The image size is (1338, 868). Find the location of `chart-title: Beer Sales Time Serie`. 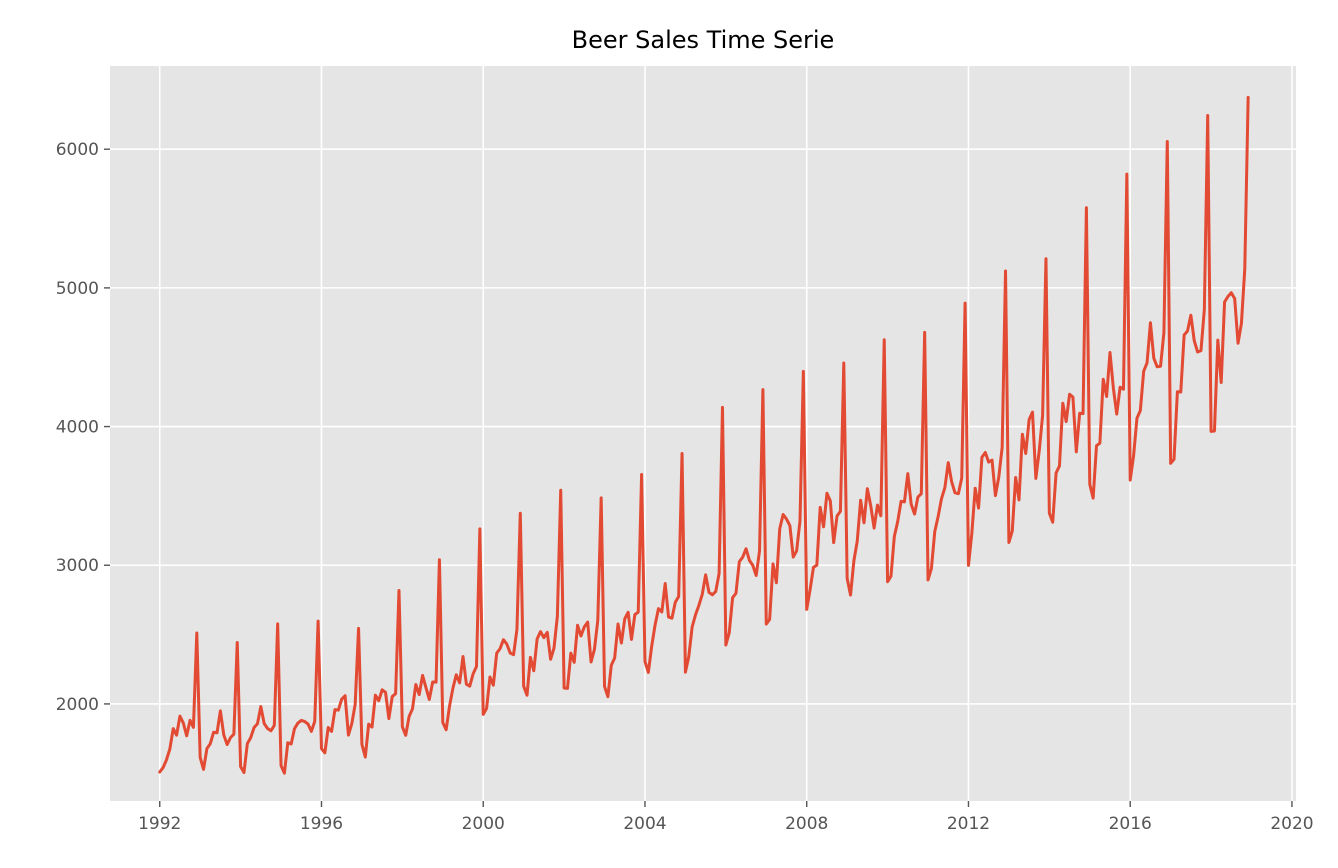

chart-title: Beer Sales Time Serie is located at coordinates (703, 40).